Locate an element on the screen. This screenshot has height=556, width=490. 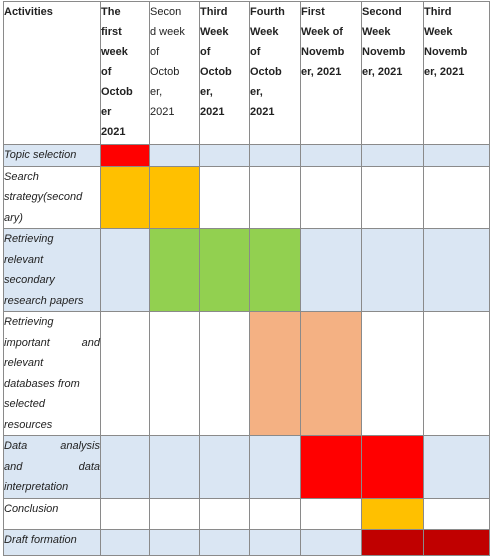
activity-row: Search strategy(second ary) is located at coordinates (246, 197).